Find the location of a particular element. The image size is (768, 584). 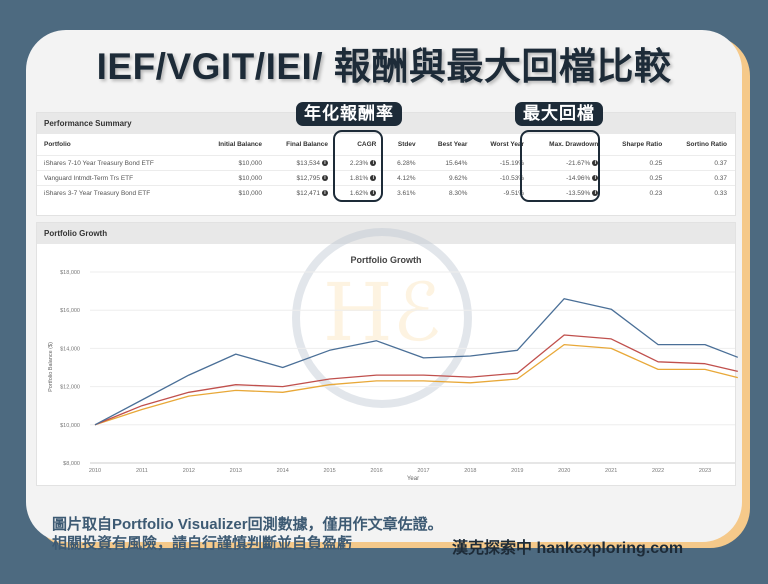

drawdown-cell: -13.59% i is located at coordinates (569, 192).